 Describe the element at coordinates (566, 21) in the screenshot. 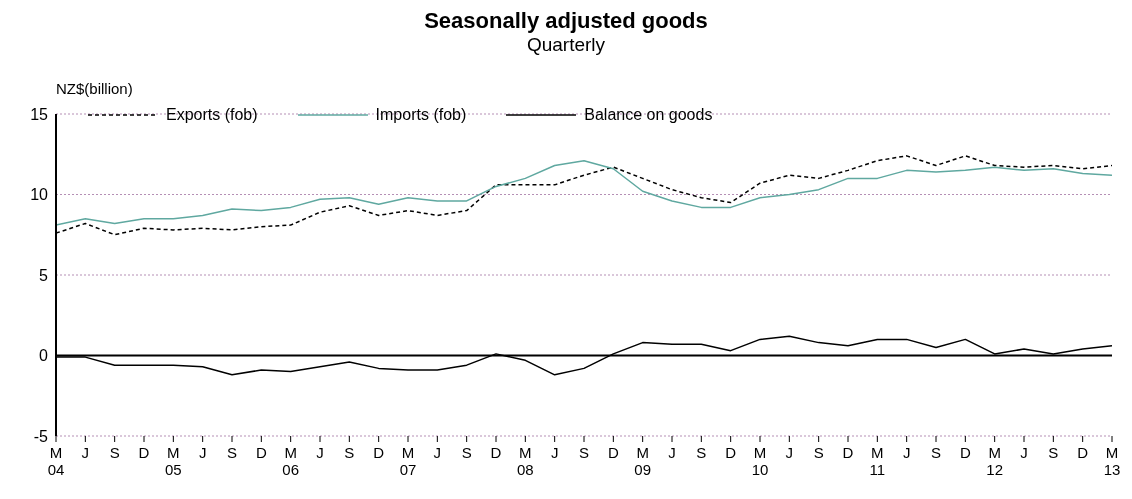

I see `chart-title: Seasonally adjusted goods` at that location.